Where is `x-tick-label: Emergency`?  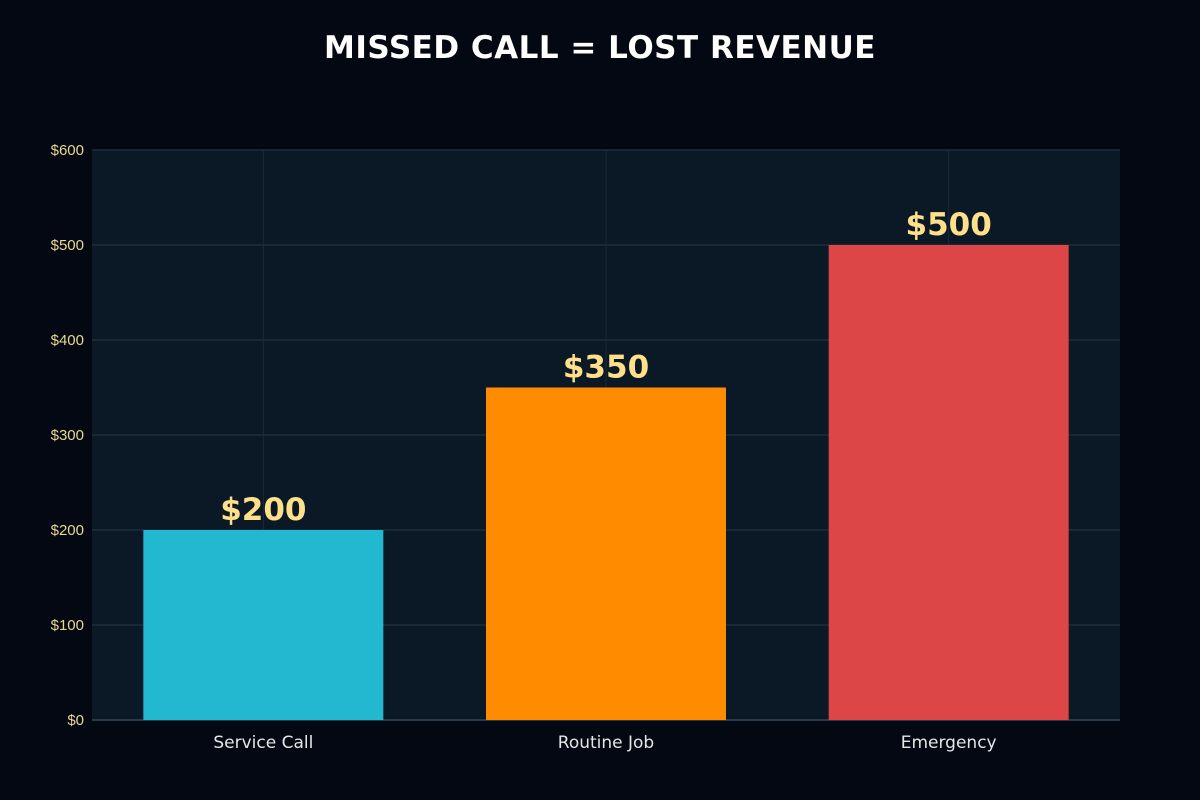 x-tick-label: Emergency is located at coordinates (949, 743).